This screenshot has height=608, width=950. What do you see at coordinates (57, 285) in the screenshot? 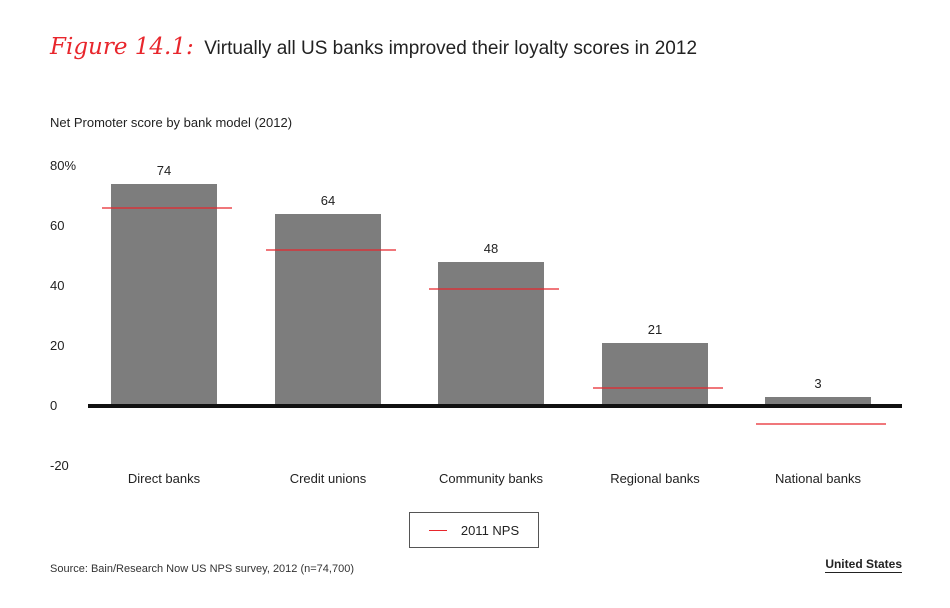
I see `y-tick-label: 40` at bounding box center [57, 285].